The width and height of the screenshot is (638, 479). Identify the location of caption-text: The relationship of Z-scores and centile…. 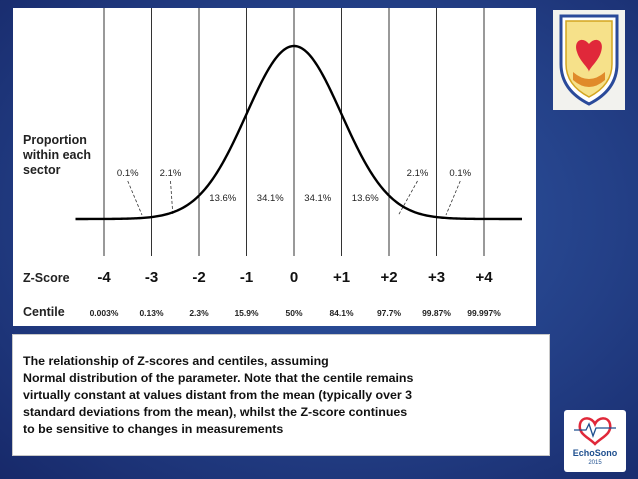
(218, 395).